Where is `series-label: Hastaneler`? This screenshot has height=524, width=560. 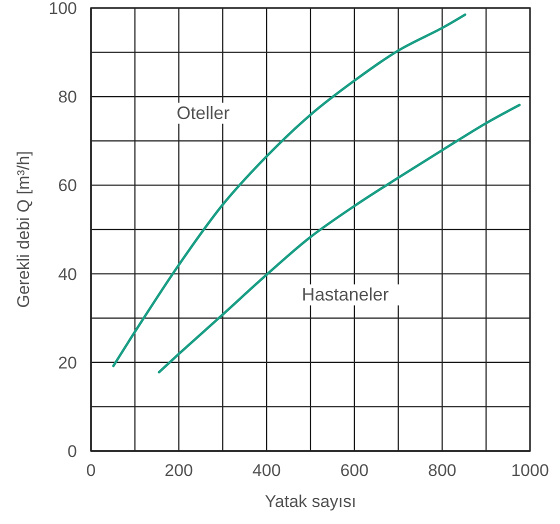
series-label: Hastaneler is located at coordinates (345, 294).